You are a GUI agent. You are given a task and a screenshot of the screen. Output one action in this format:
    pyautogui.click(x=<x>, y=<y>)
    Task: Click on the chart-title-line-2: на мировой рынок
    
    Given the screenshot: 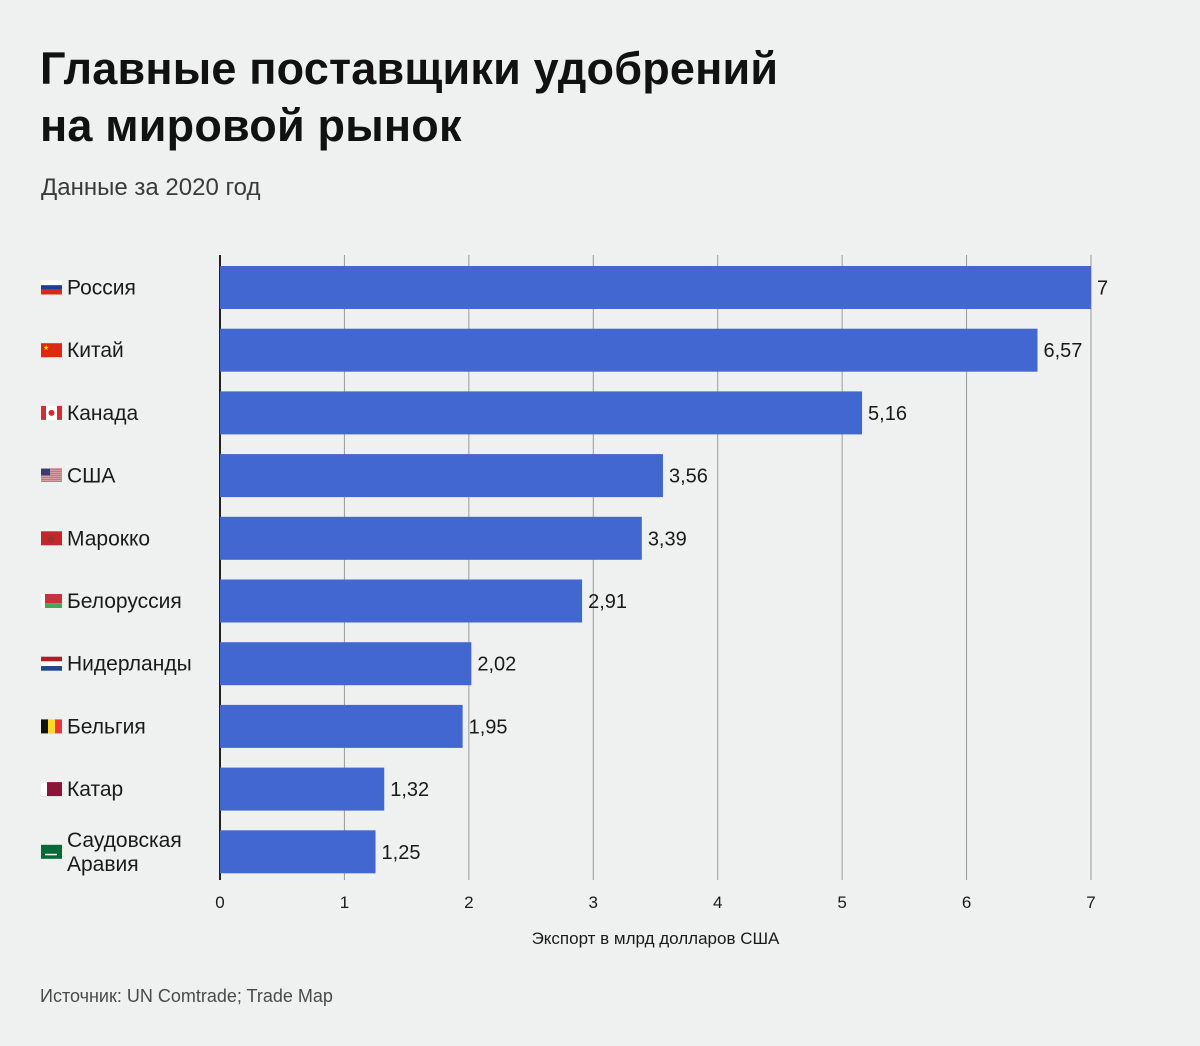 What is the action you would take?
    pyautogui.click(x=251, y=125)
    